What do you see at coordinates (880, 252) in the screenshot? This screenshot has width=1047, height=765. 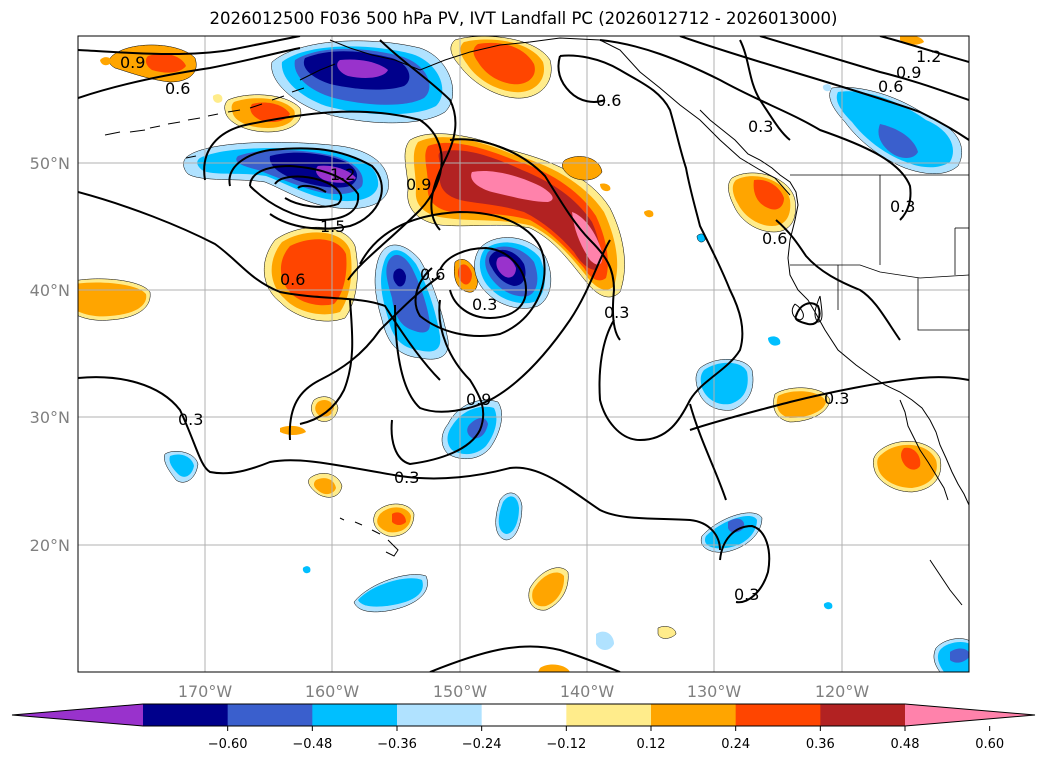 I see `political-borders` at bounding box center [880, 252].